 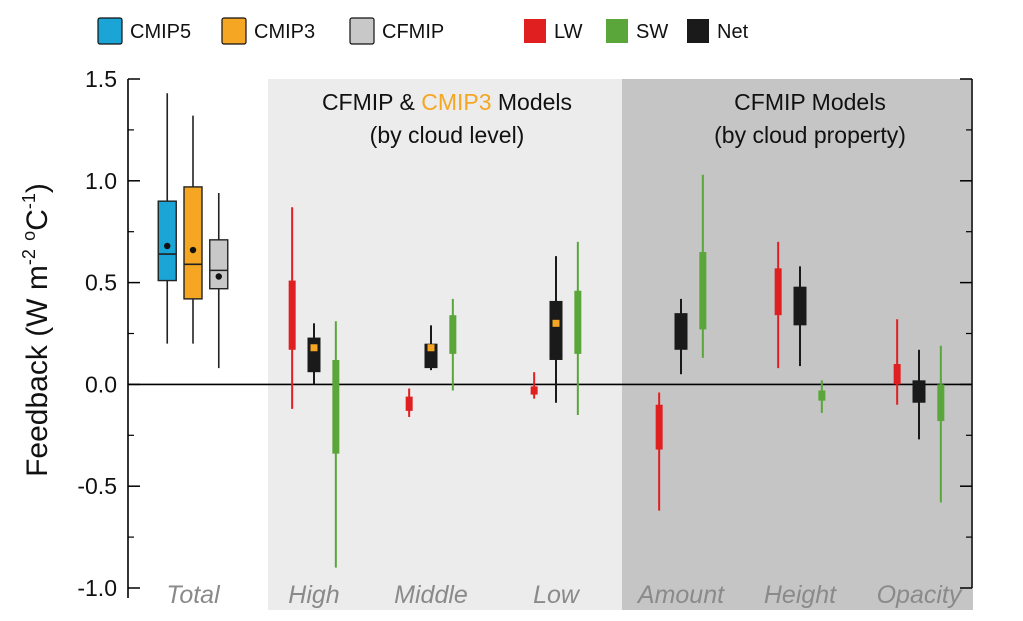 I want to click on box-sw-amount, so click(x=703, y=266).